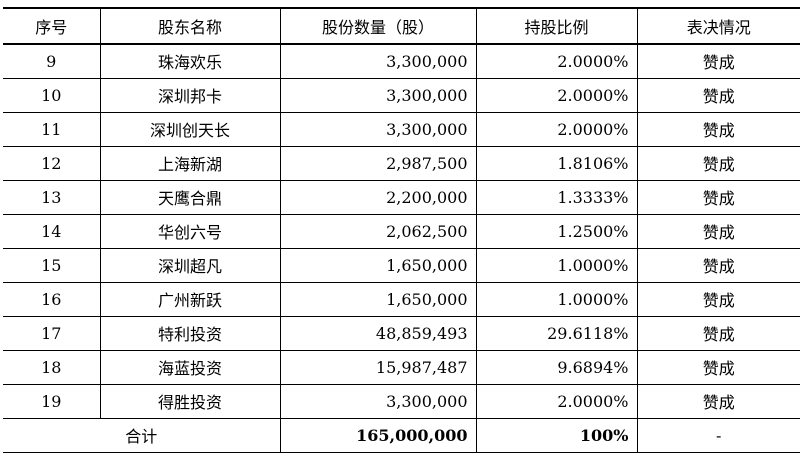  What do you see at coordinates (190, 61) in the screenshot?
I see `cell-shareholder-name: 珠海欢乐` at bounding box center [190, 61].